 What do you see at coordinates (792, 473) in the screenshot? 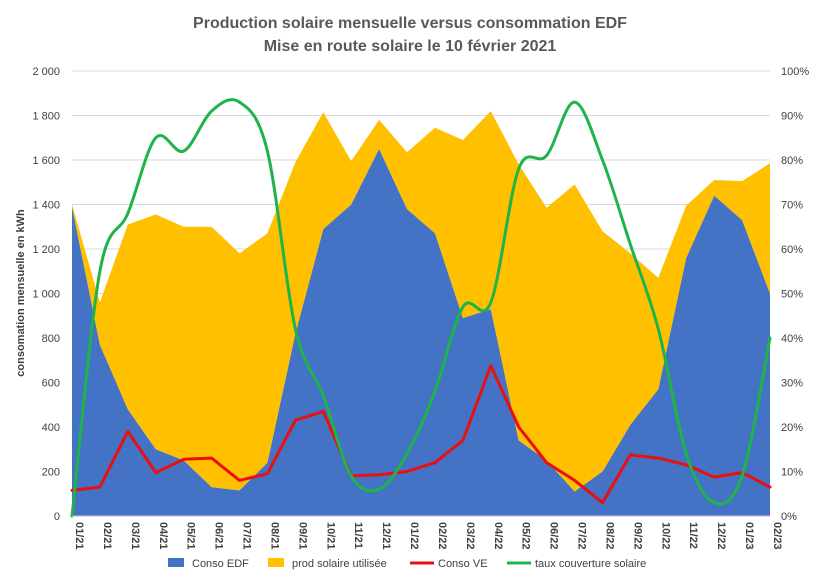
I see `y2-tick-label: 10%` at bounding box center [792, 473].